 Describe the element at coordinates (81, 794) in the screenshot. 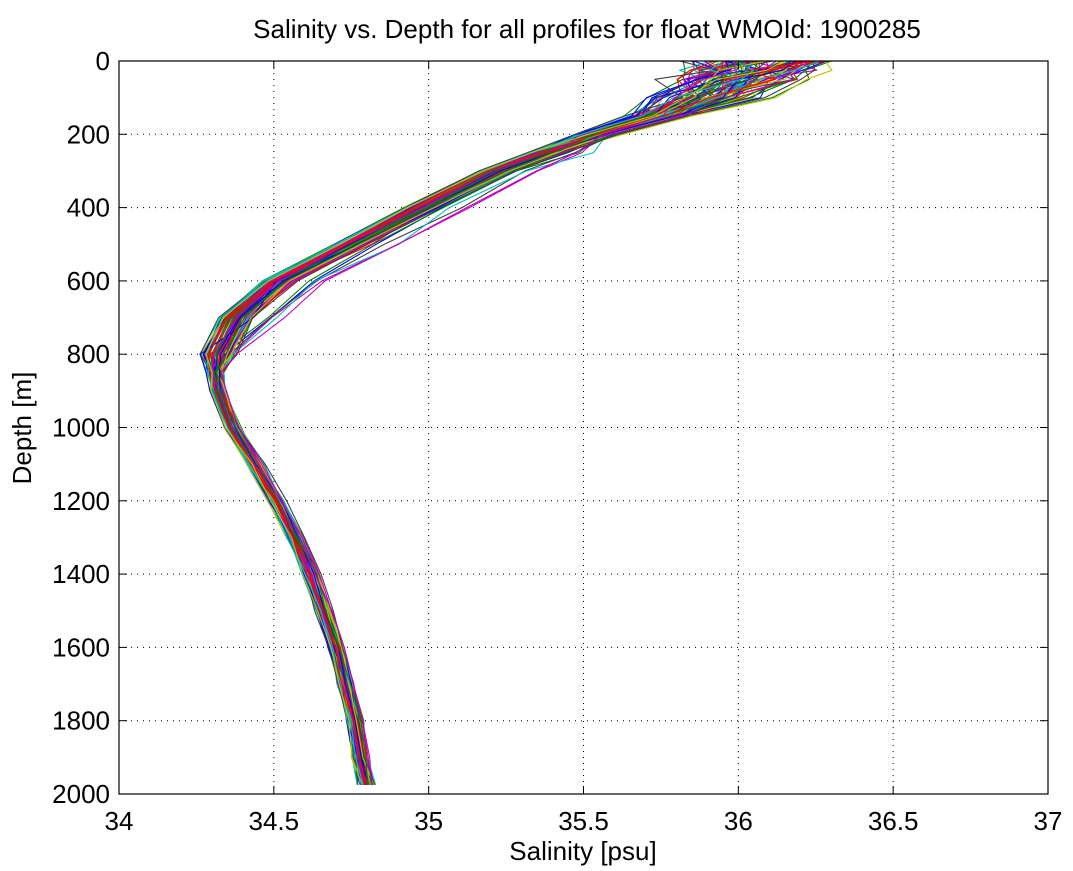

I see `y-tick-label: 2000` at that location.